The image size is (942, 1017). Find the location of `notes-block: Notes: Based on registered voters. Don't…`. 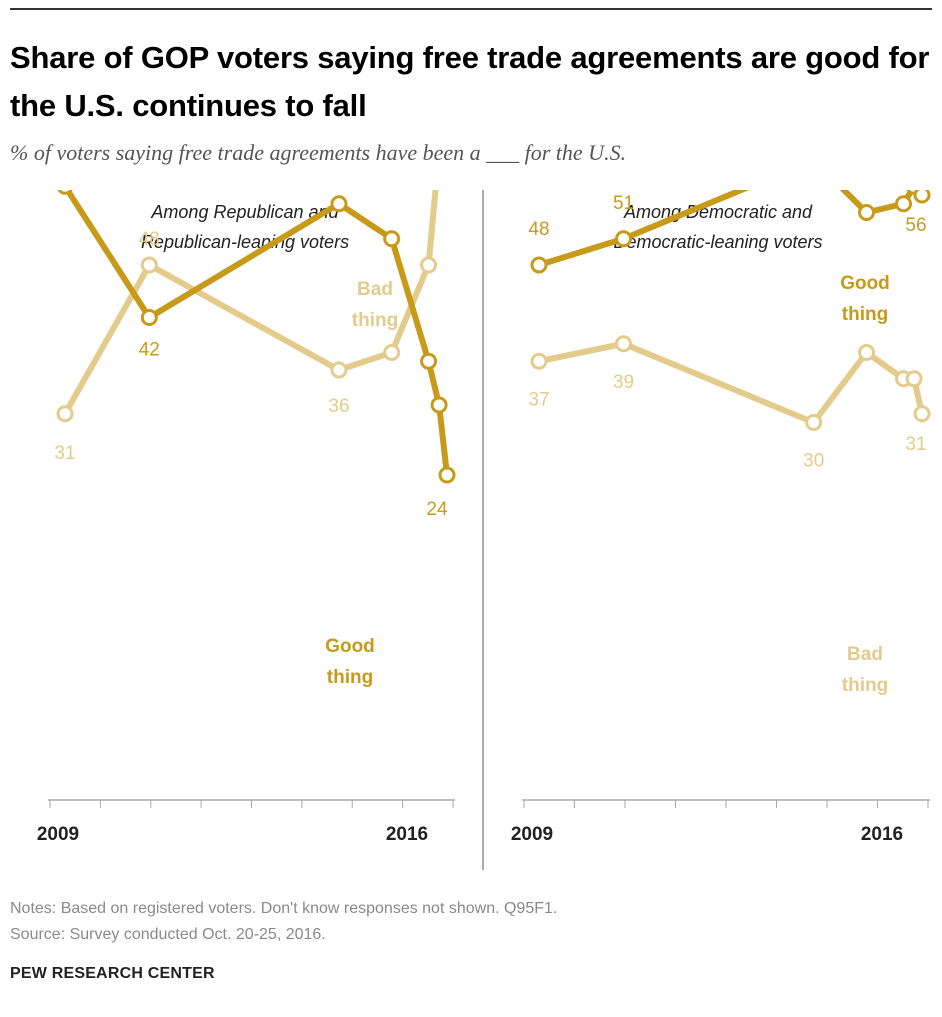

notes-block: Notes: Based on registered voters. Don't… is located at coordinates (470, 922).